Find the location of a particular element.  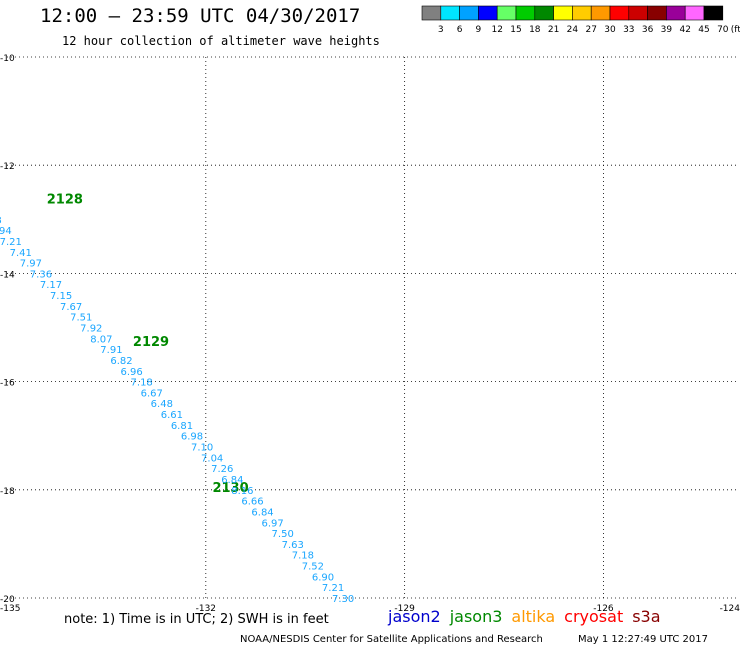

color-scale-label: 30 is located at coordinates (610, 30).